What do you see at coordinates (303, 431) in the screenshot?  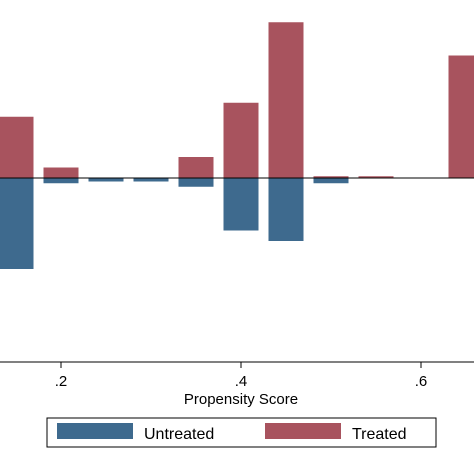 I see `legend-swatch-treated` at bounding box center [303, 431].